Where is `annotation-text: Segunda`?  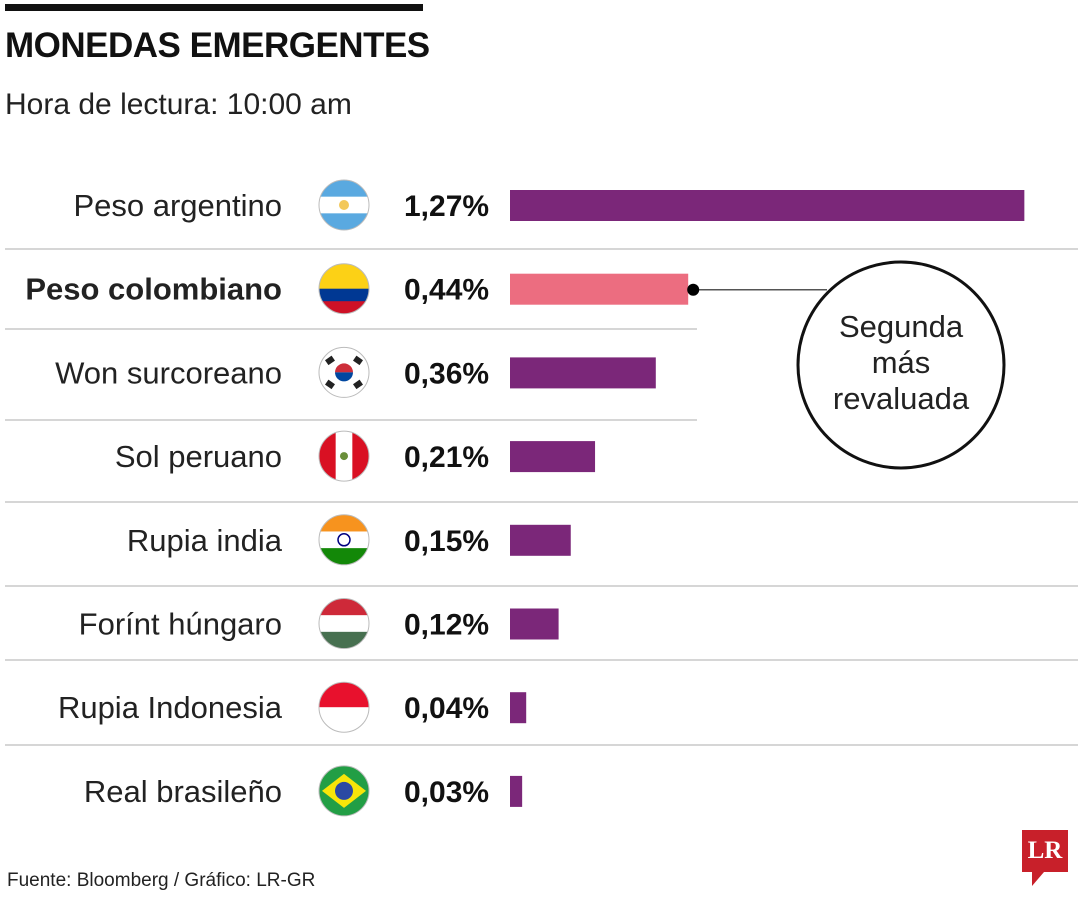 annotation-text: Segunda is located at coordinates (901, 326).